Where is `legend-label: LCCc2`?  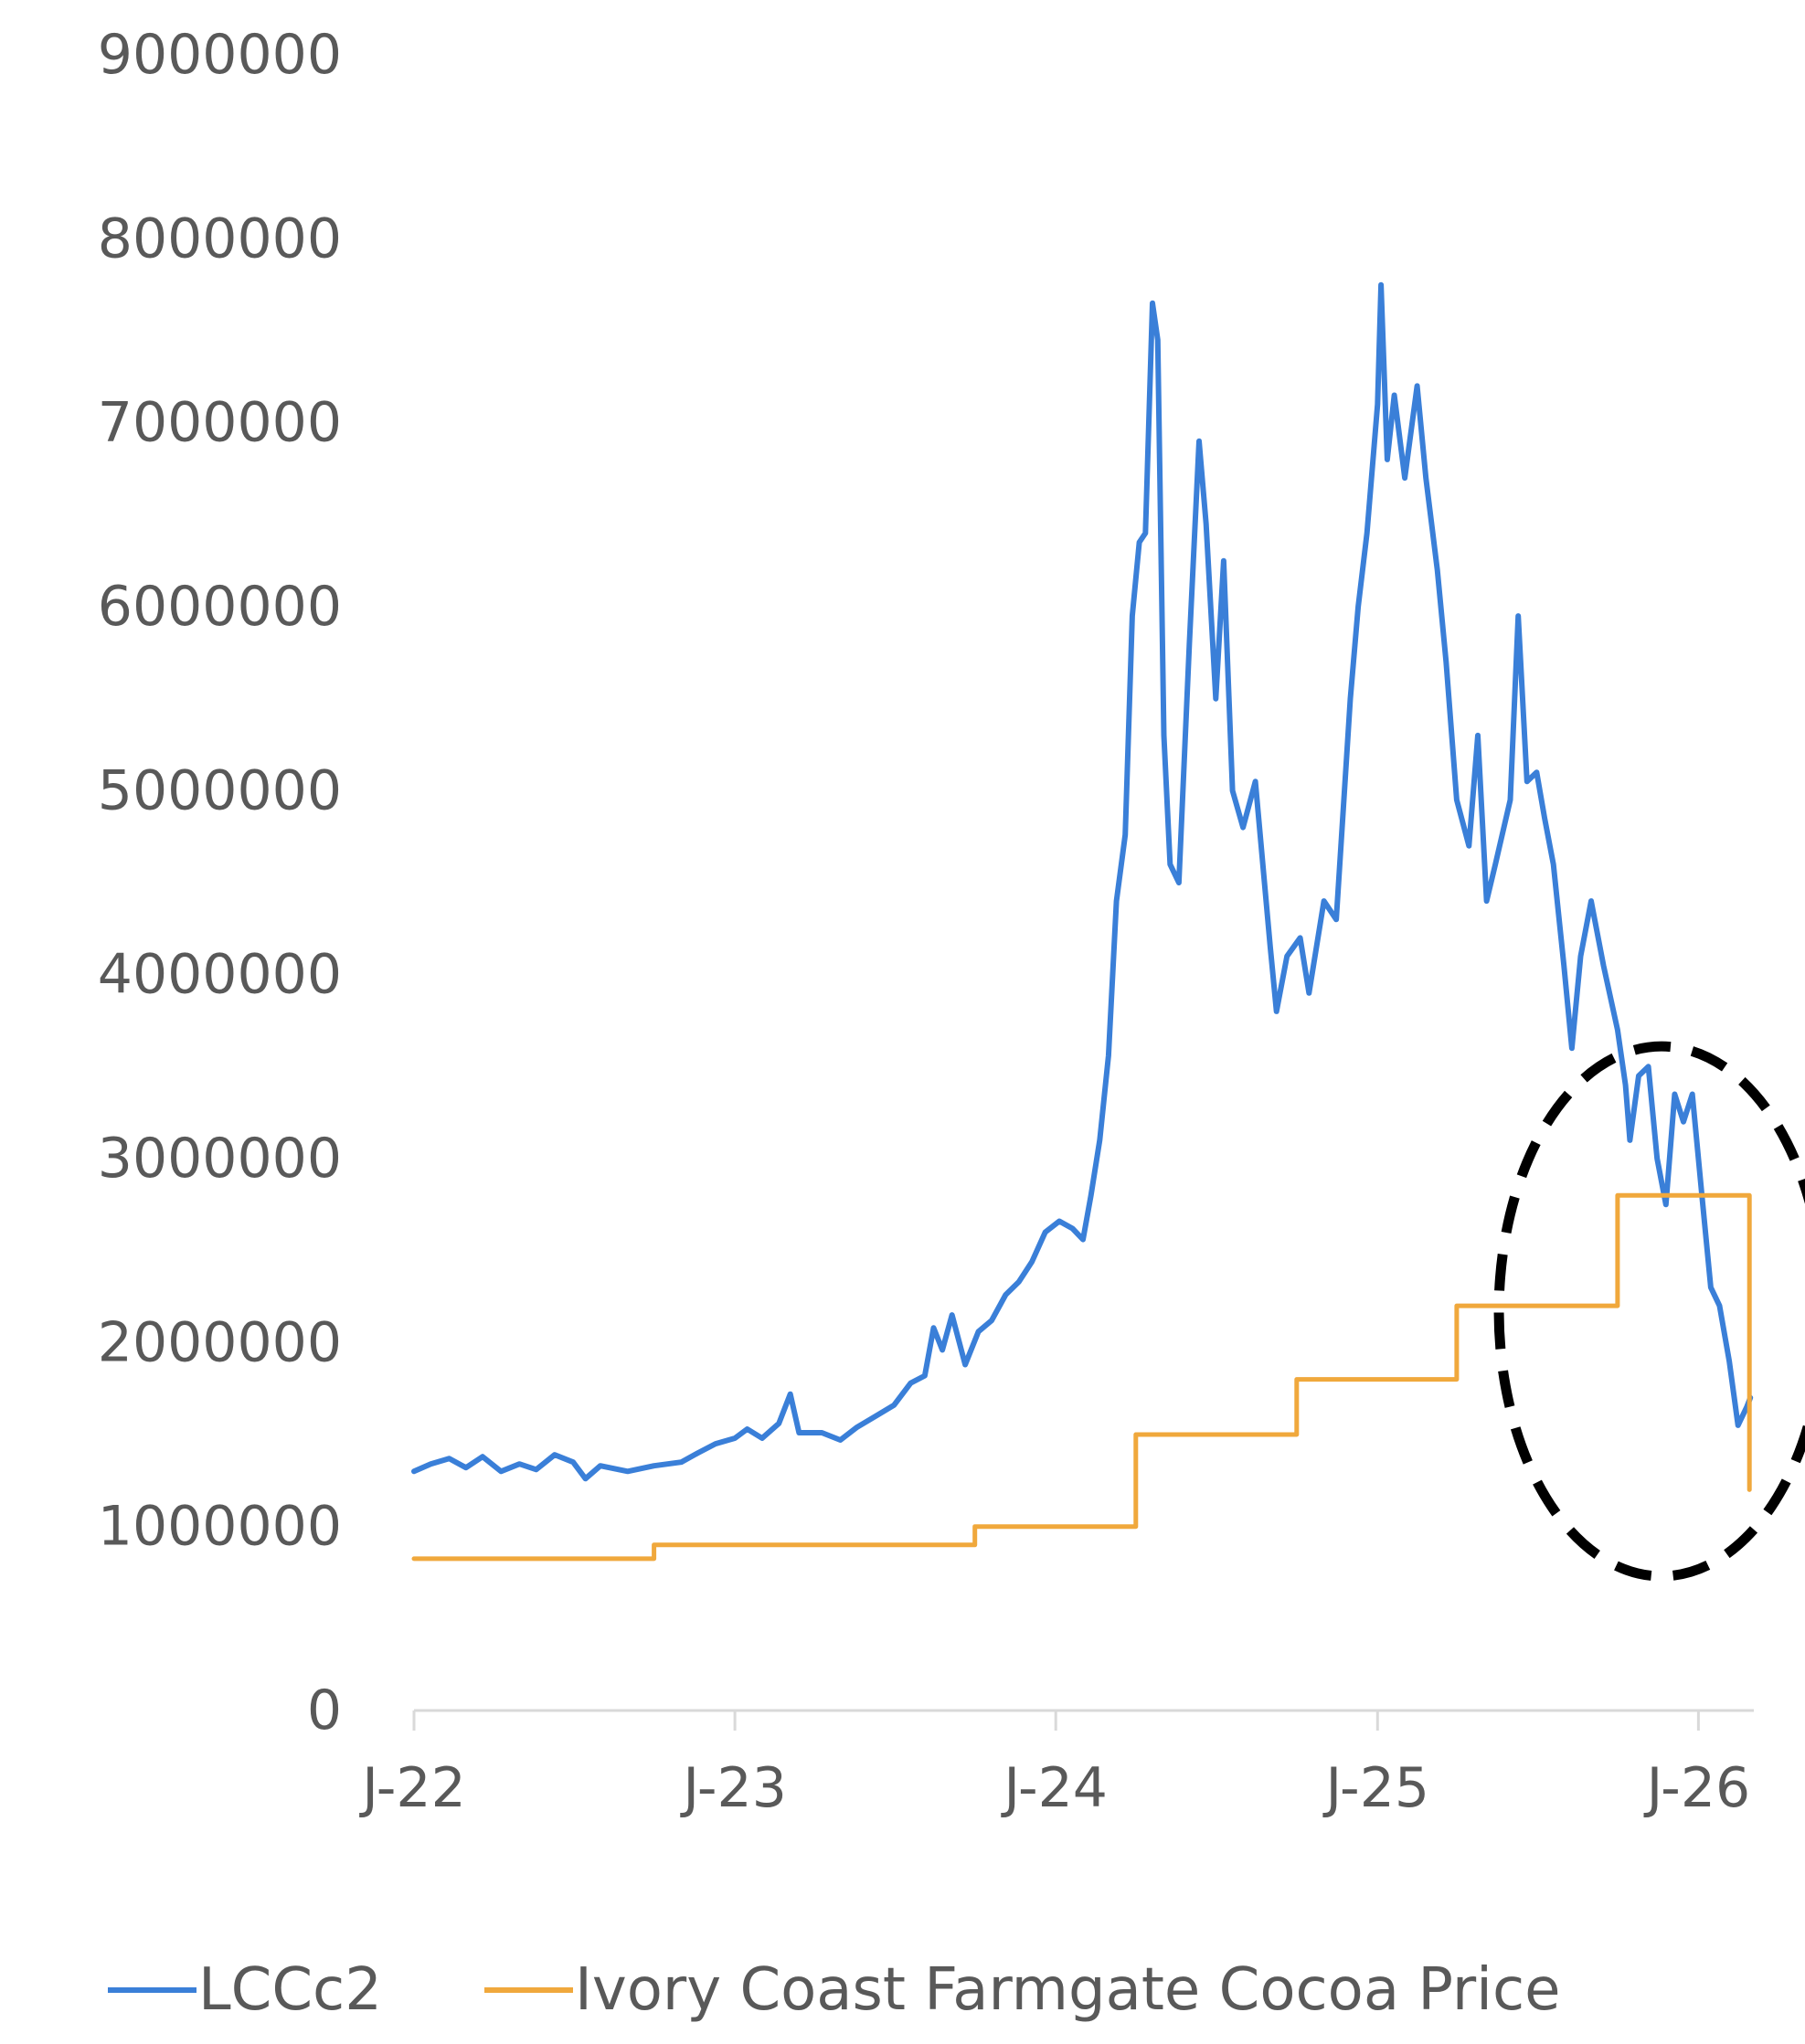 legend-label: LCCc2 is located at coordinates (290, 1990).